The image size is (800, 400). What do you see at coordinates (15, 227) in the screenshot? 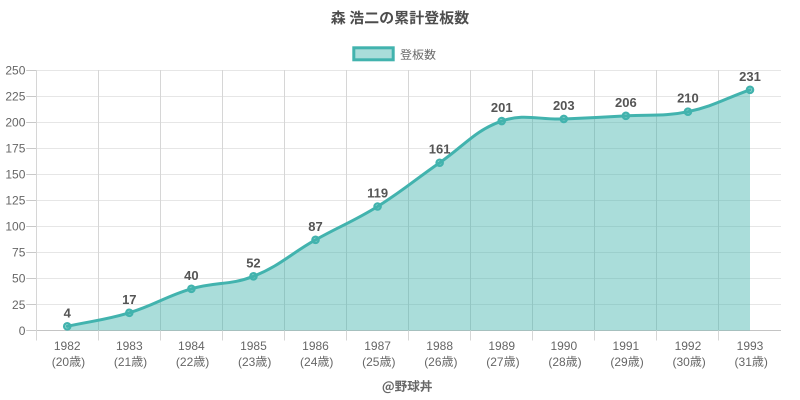
I see `svg-text: 100` at bounding box center [15, 227].